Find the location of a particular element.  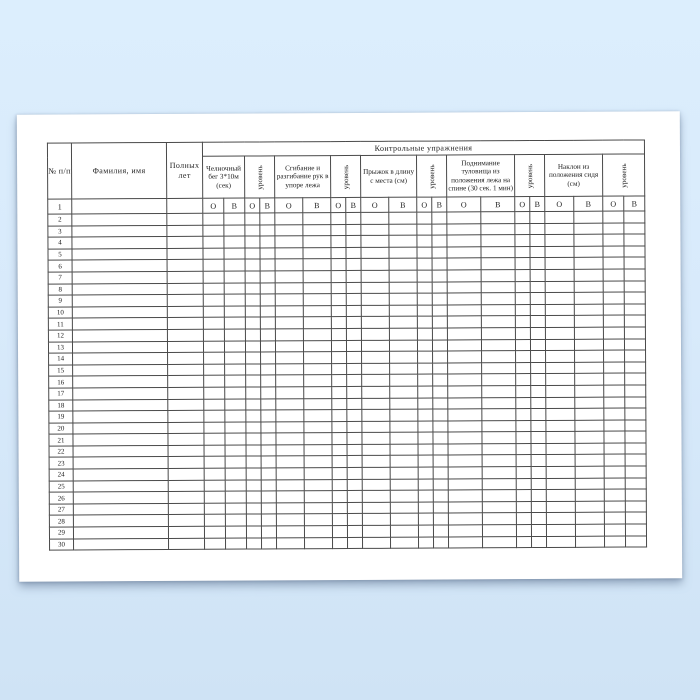

row-number-cell: 2 is located at coordinates (59, 219).